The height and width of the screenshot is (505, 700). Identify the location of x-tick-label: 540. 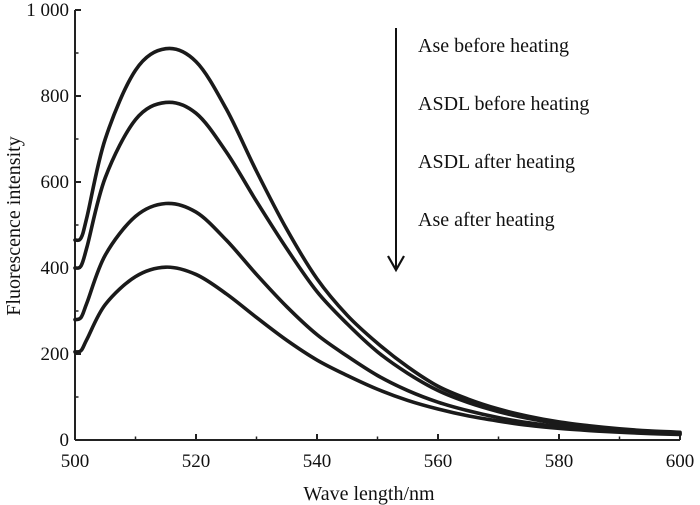
(317, 461).